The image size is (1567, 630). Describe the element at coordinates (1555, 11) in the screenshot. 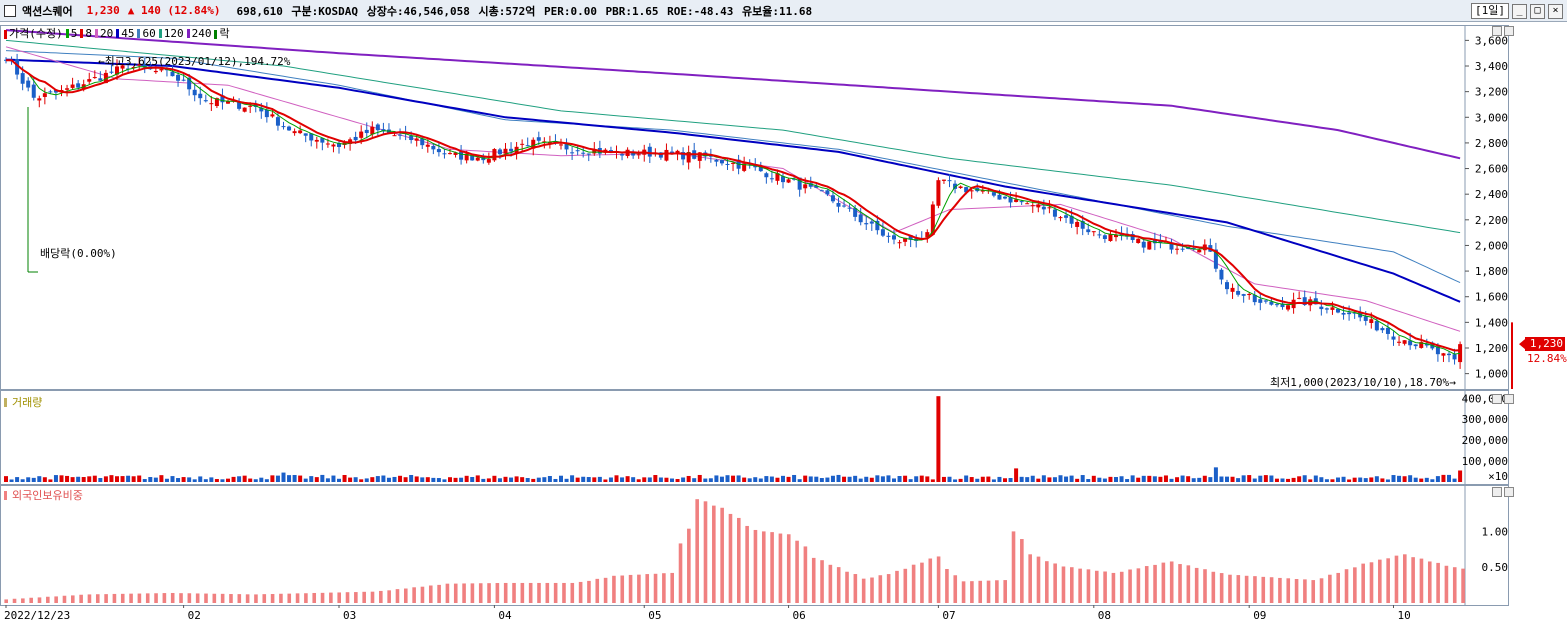

I see `close-button: ×` at that location.